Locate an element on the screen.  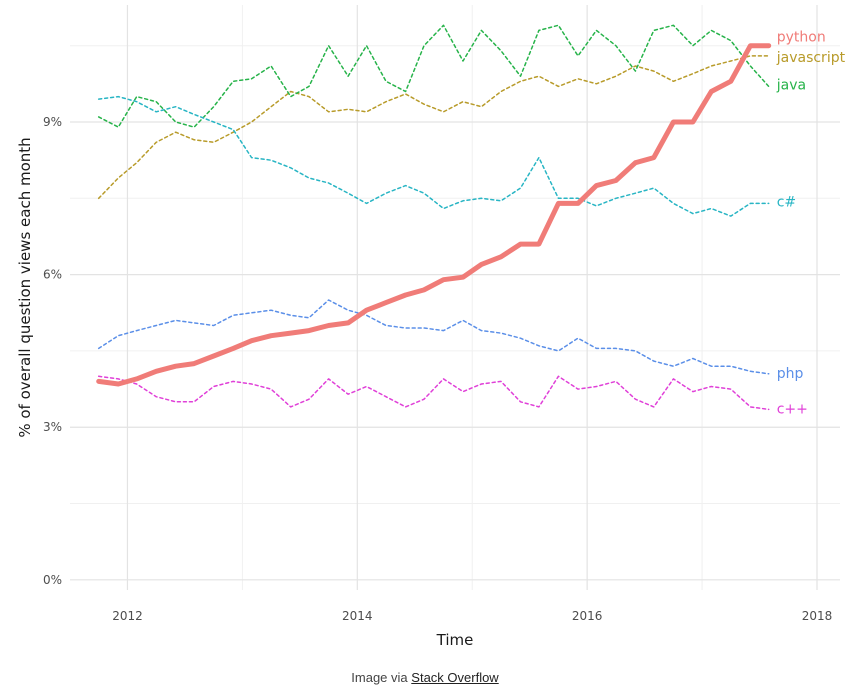
y-tick-label: 0% is located at coordinates (52, 580).